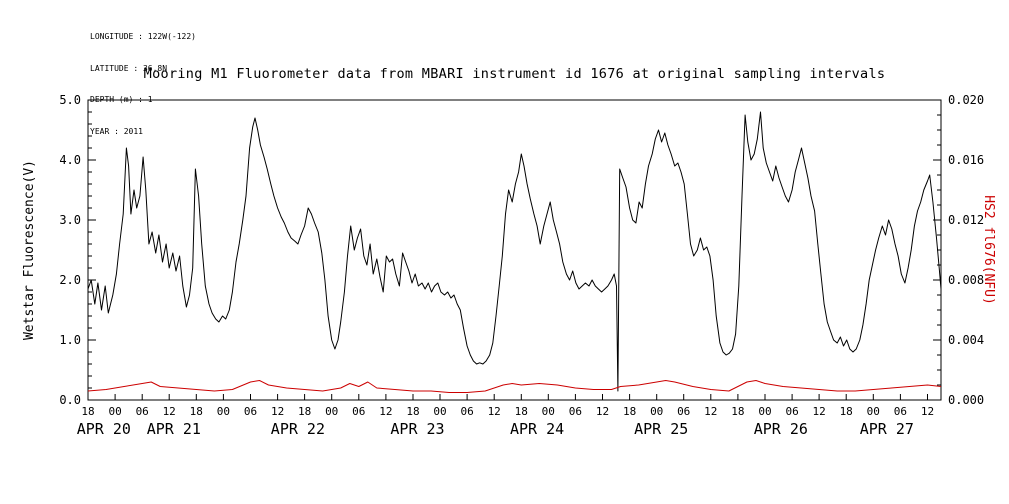 The image size is (1009, 504). I want to click on y-left-tick-label: 4.0, so click(70, 160).